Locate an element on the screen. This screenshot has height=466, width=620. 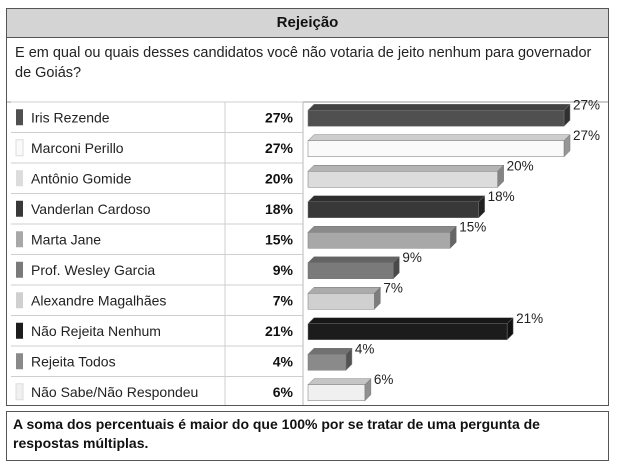
bar-value-label: 15% is located at coordinates (472, 226).